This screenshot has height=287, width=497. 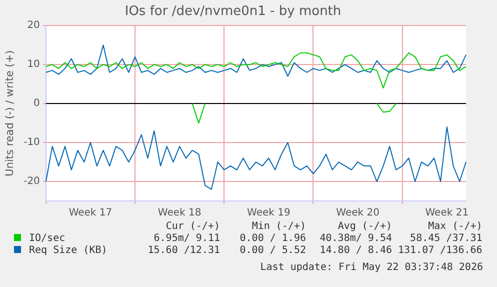 I want to click on legend-label: IO/sec, so click(x=47, y=239).